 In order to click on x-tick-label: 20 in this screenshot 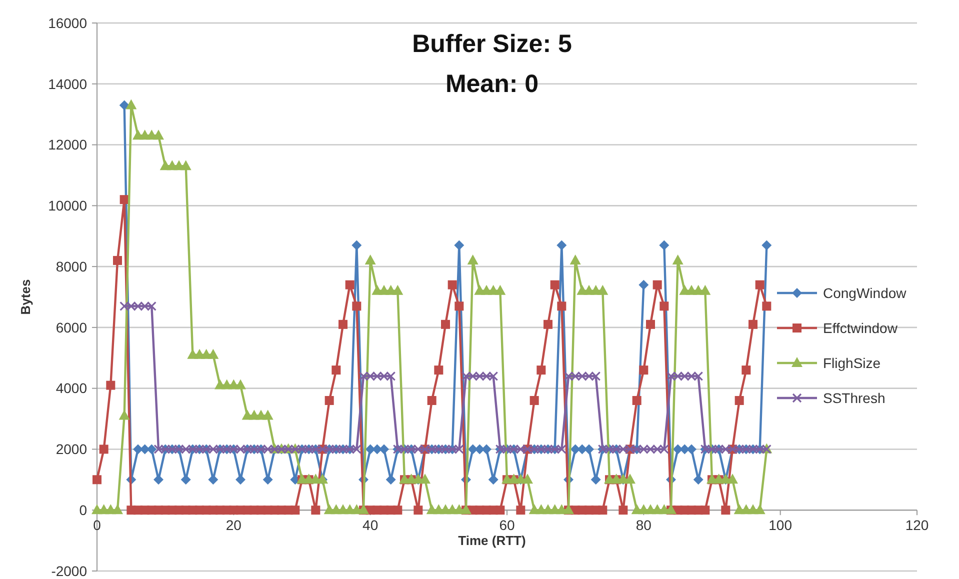, I will do `click(234, 525)`.